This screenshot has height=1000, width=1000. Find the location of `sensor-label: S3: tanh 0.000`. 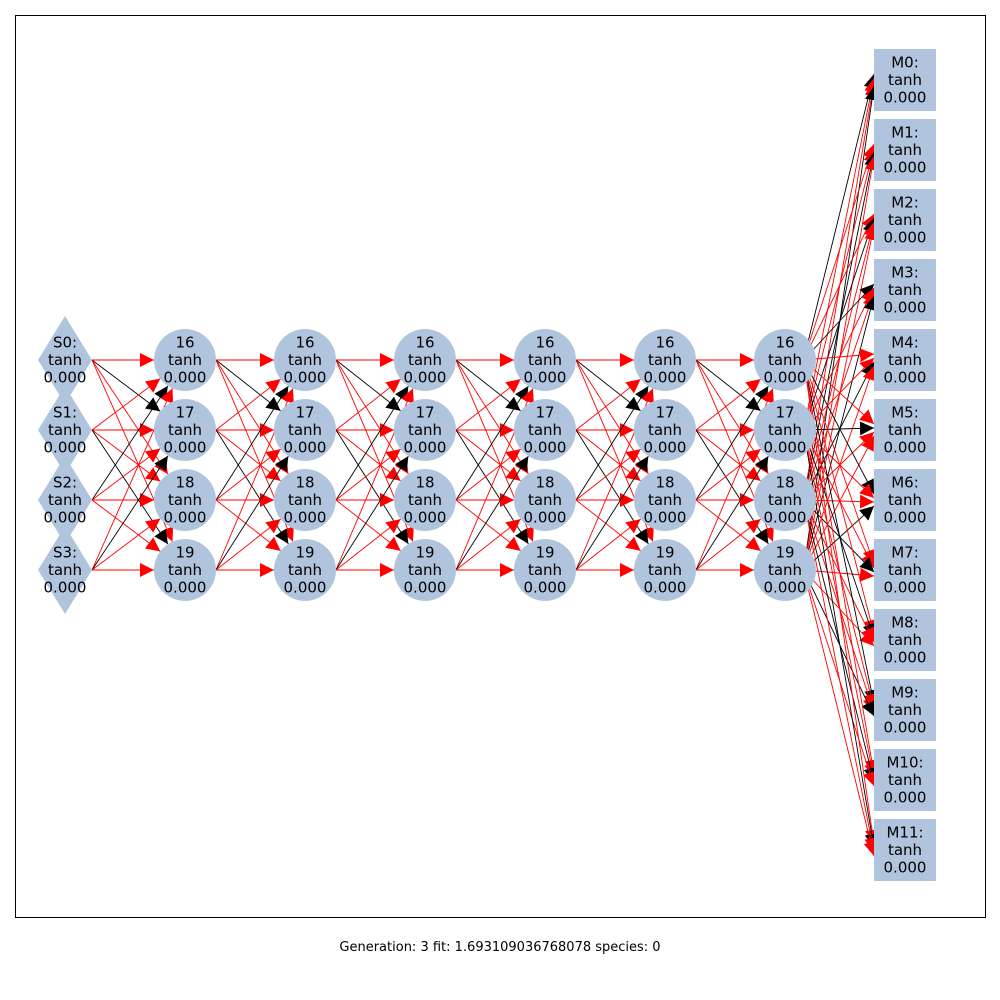

sensor-label: S3: tanh 0.000 is located at coordinates (65, 570).